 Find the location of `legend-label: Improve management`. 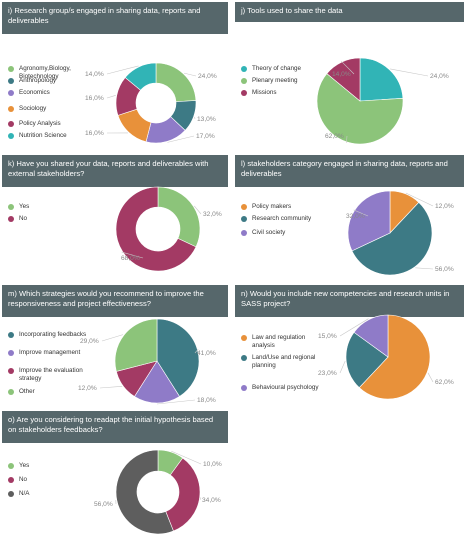

legend-label: Improve management is located at coordinates (50, 352).